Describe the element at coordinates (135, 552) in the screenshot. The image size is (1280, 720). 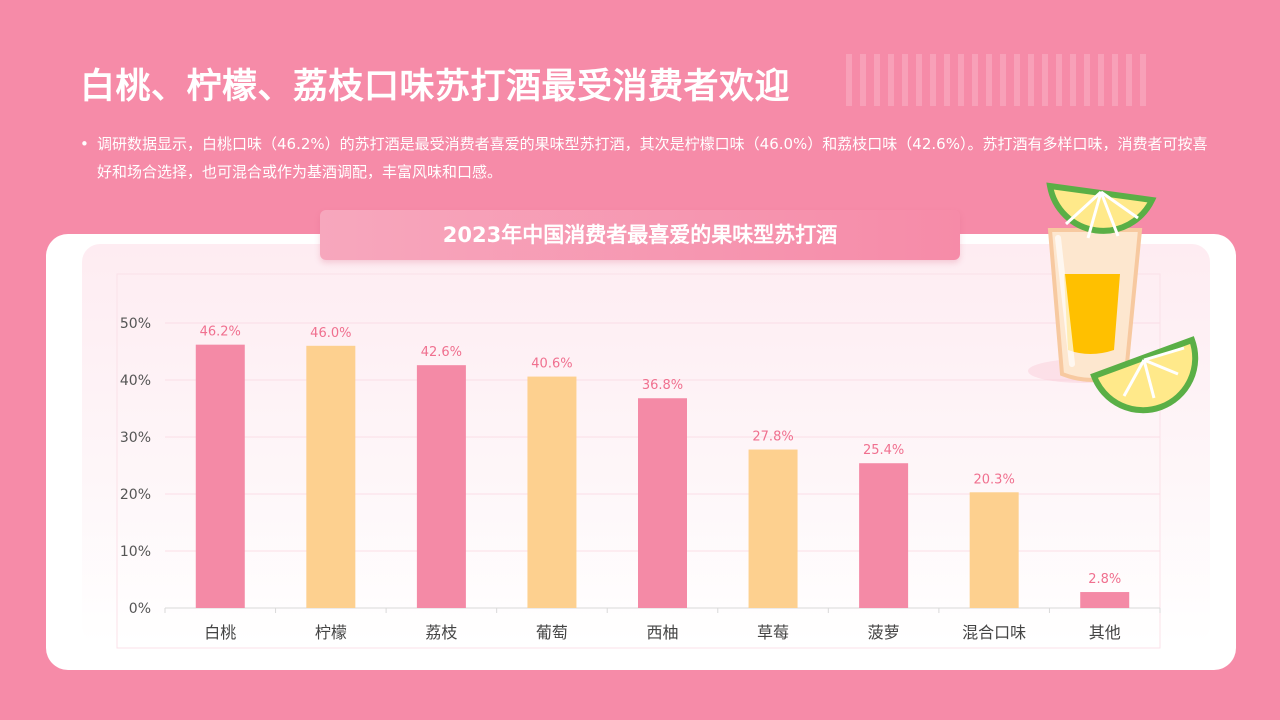
I see `y-tick-label: 10%` at that location.